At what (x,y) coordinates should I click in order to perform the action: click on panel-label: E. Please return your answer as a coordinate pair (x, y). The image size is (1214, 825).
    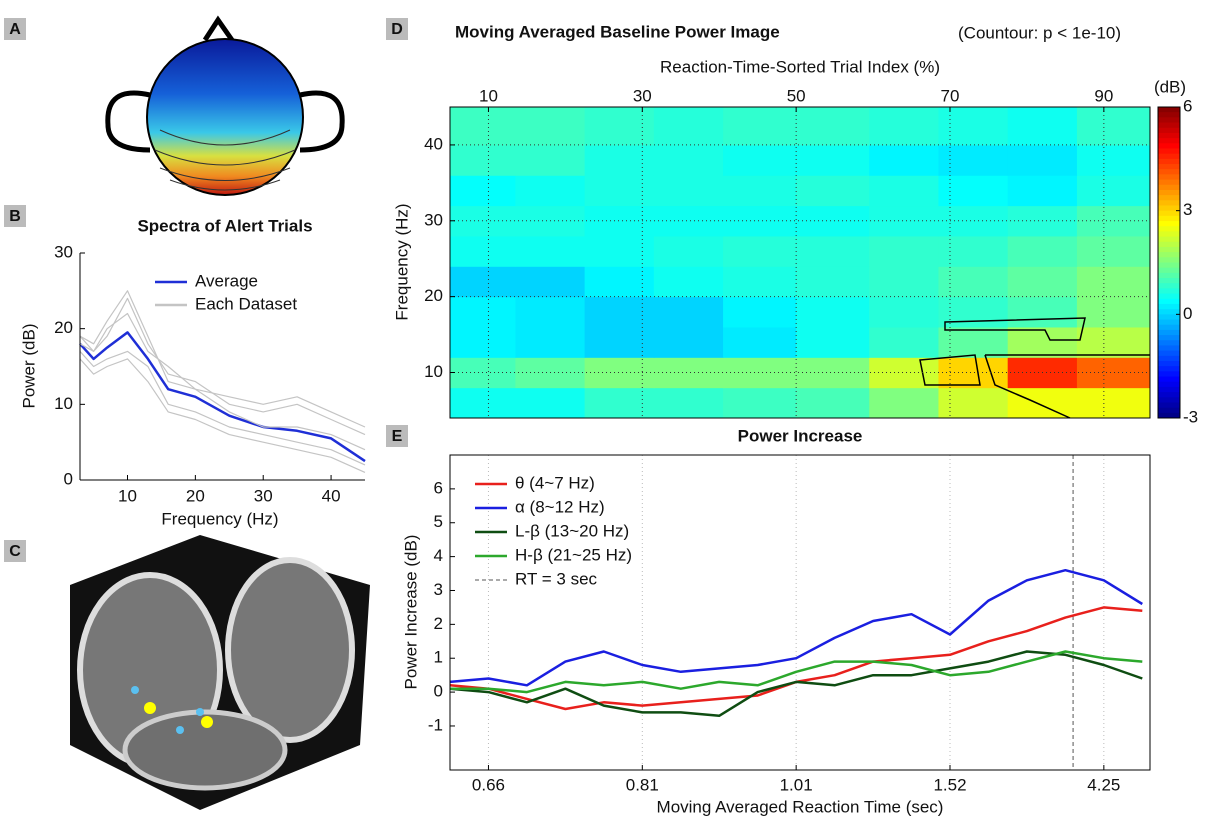
    Looking at the image, I should click on (397, 436).